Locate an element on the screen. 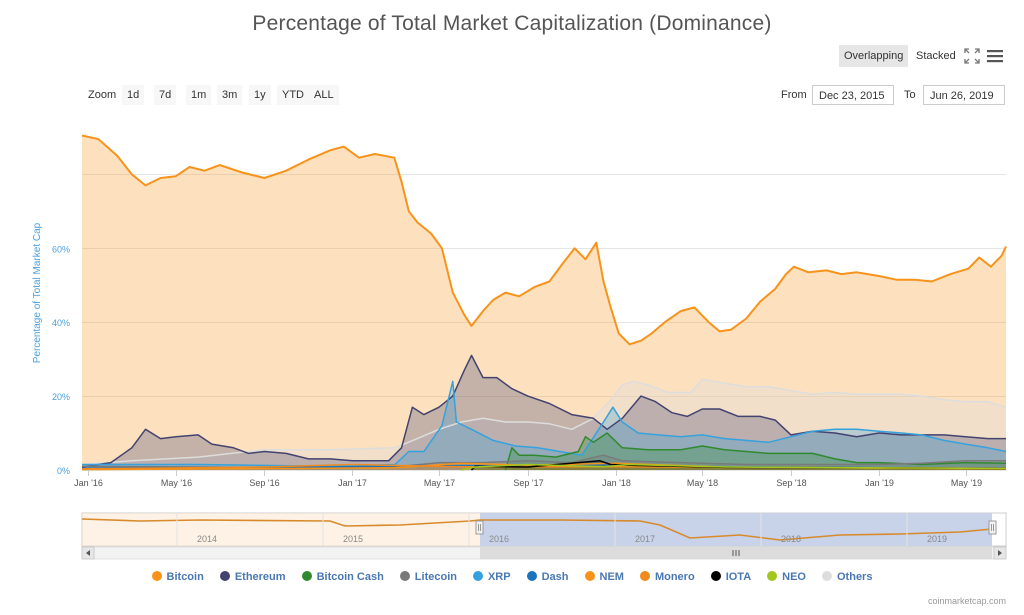 The image size is (1024, 615). series-line-others is located at coordinates (544, 422).